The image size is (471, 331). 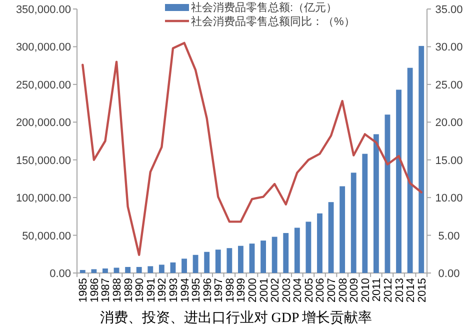 I want to click on x-tick-label: 1987, so click(x=106, y=290).